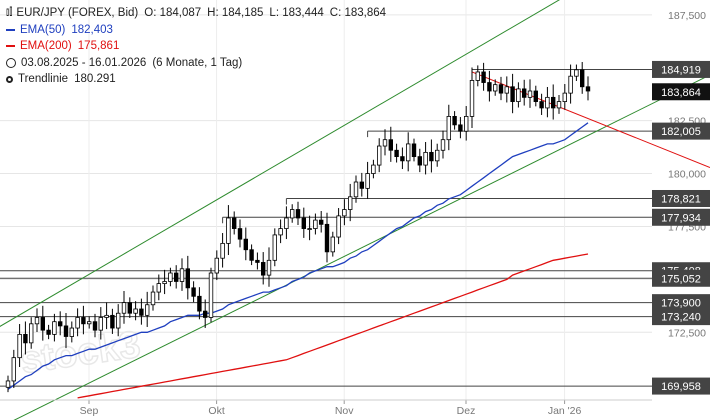 The height and width of the screenshot is (420, 710). Describe the element at coordinates (296, 13) in the screenshot. I see `low-value: L: 183,444` at that location.